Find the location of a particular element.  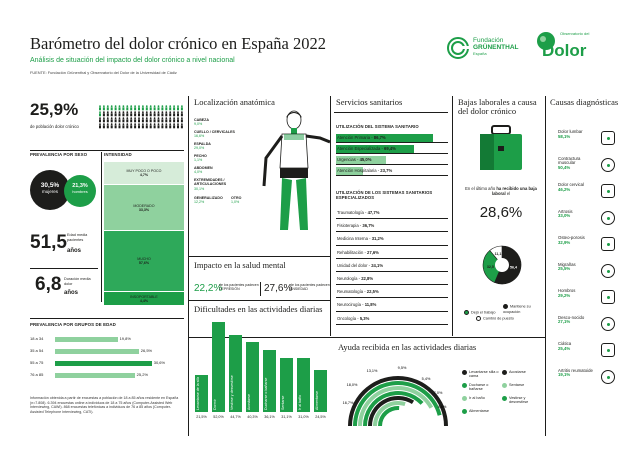

location-value: 30,1% is located at coordinates (199, 188).